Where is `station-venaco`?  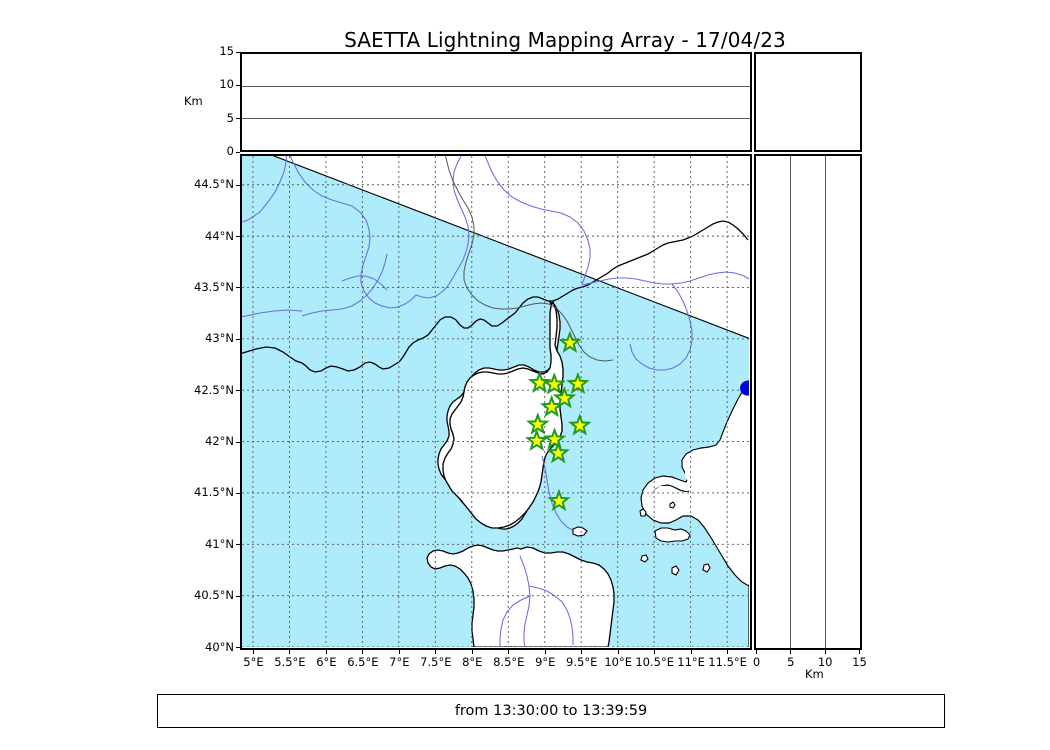 station-venaco is located at coordinates (551, 406).